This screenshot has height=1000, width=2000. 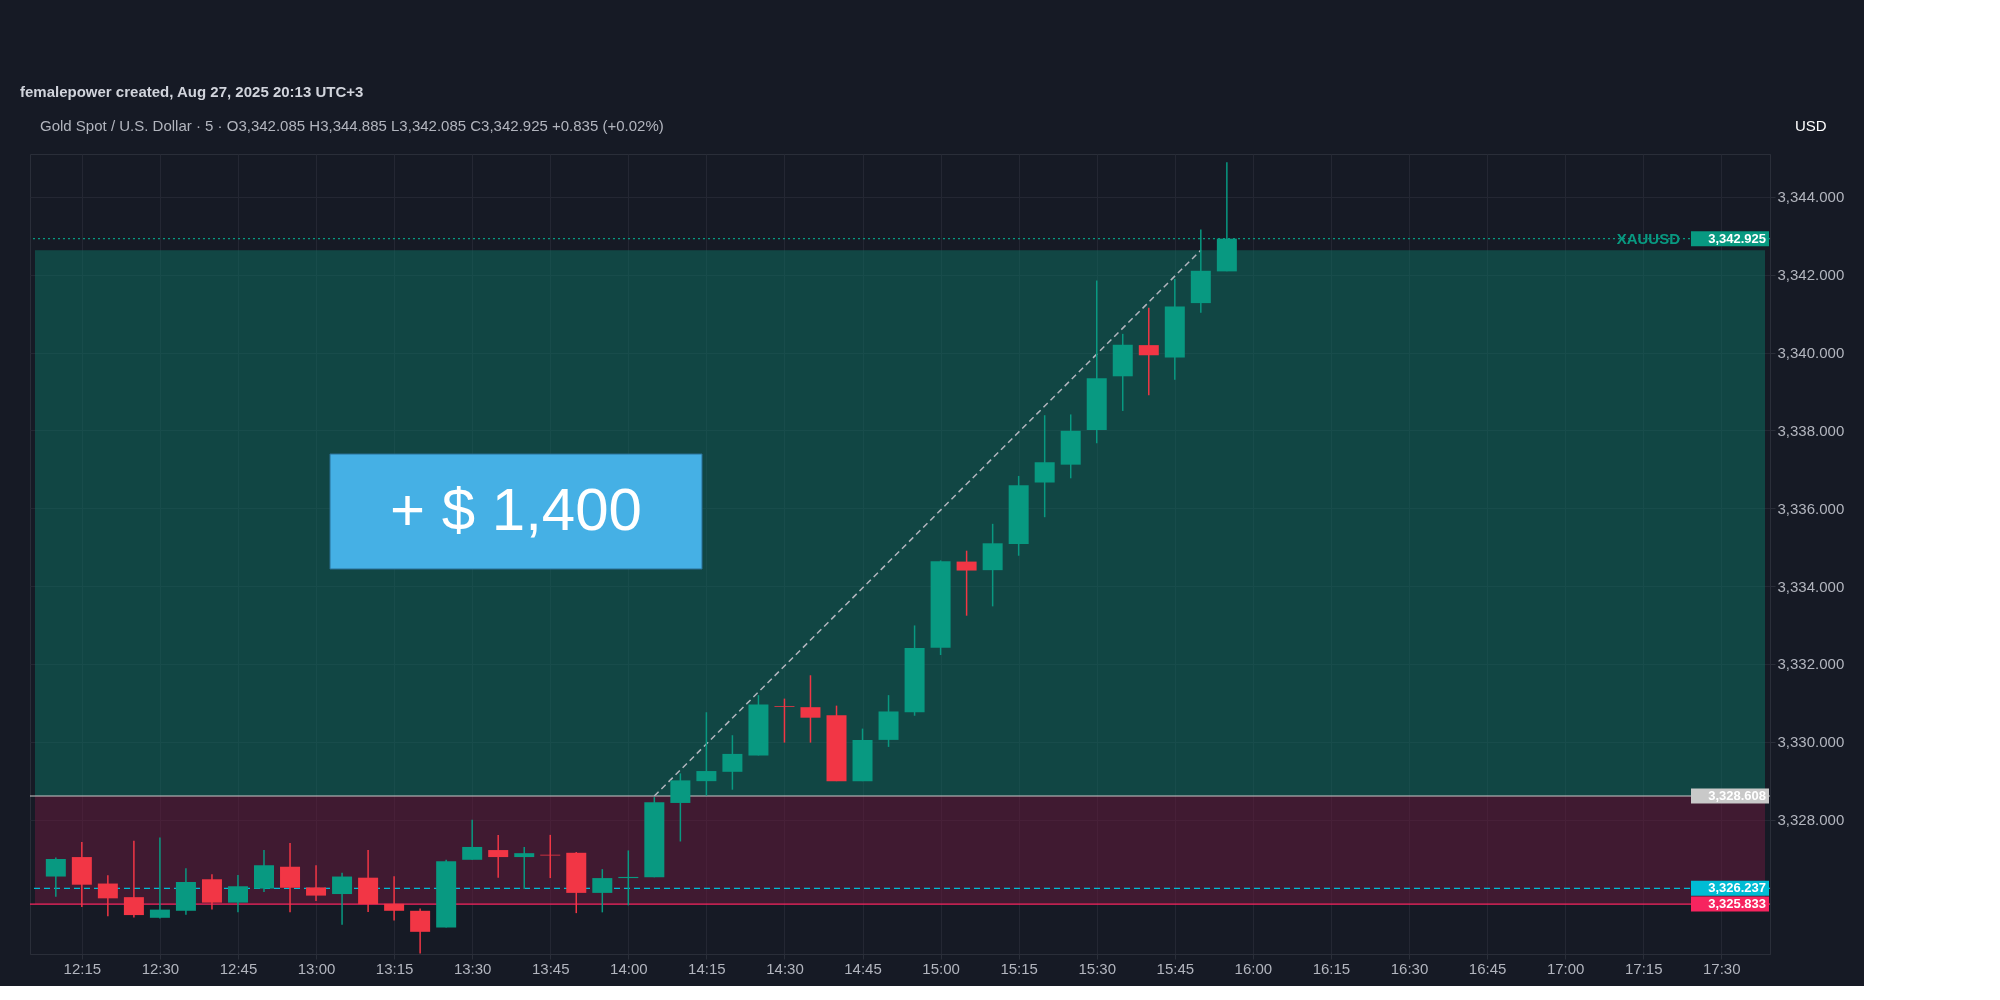 What do you see at coordinates (1811, 275) in the screenshot?
I see `y-tick-label: 3,342.000` at bounding box center [1811, 275].